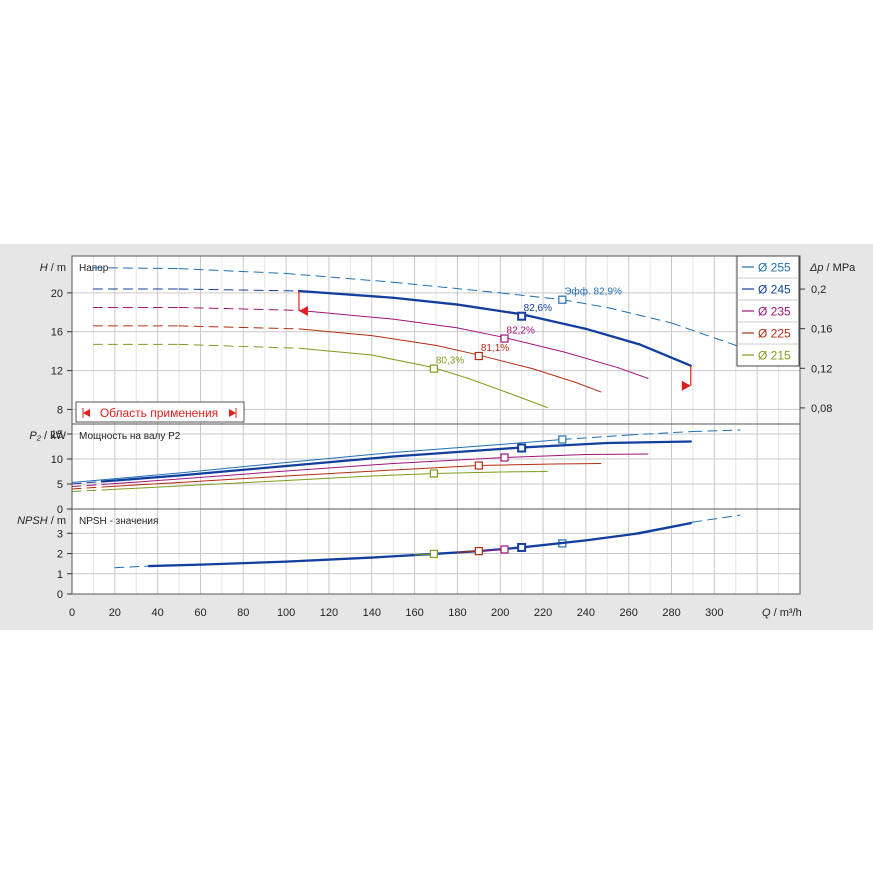  Describe the element at coordinates (303, 310) in the screenshot. I see `range-min-arrow` at that location.